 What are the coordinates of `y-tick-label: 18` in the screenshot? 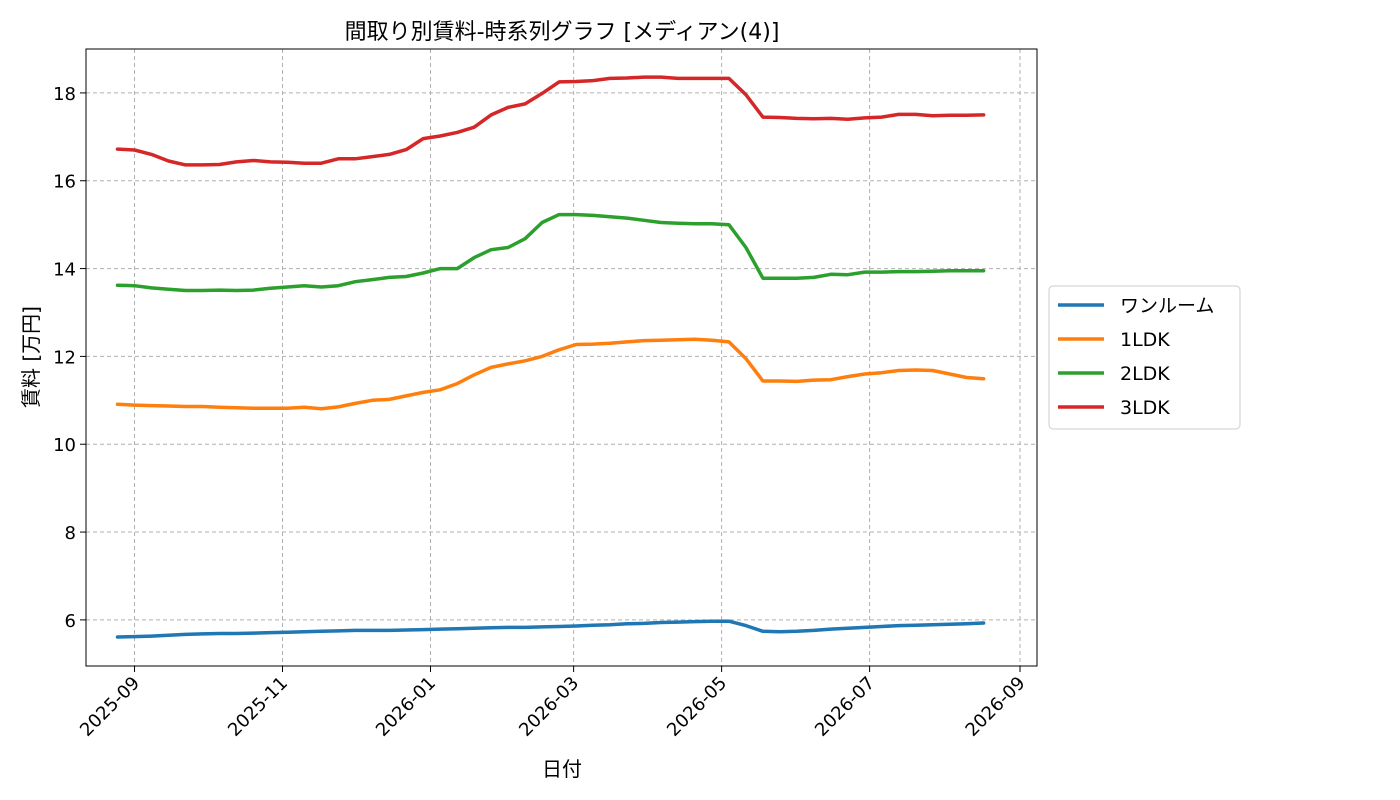 It's located at (64, 94).